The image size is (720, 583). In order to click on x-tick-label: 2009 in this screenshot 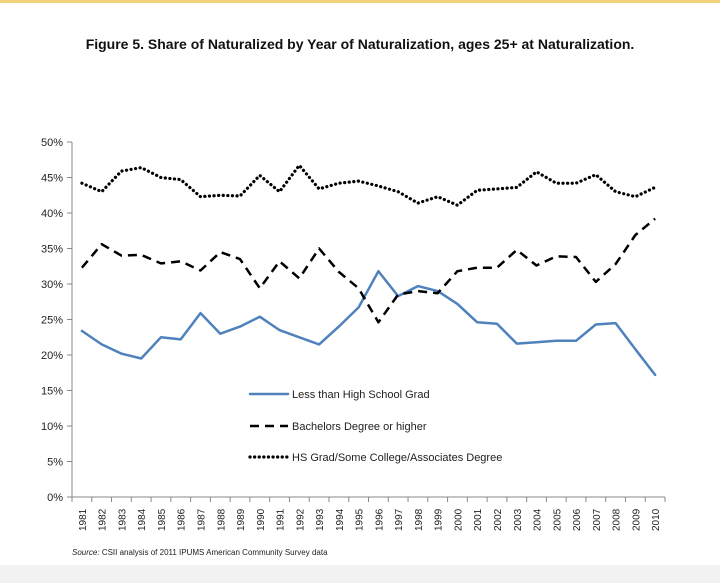, I will do `click(636, 519)`.